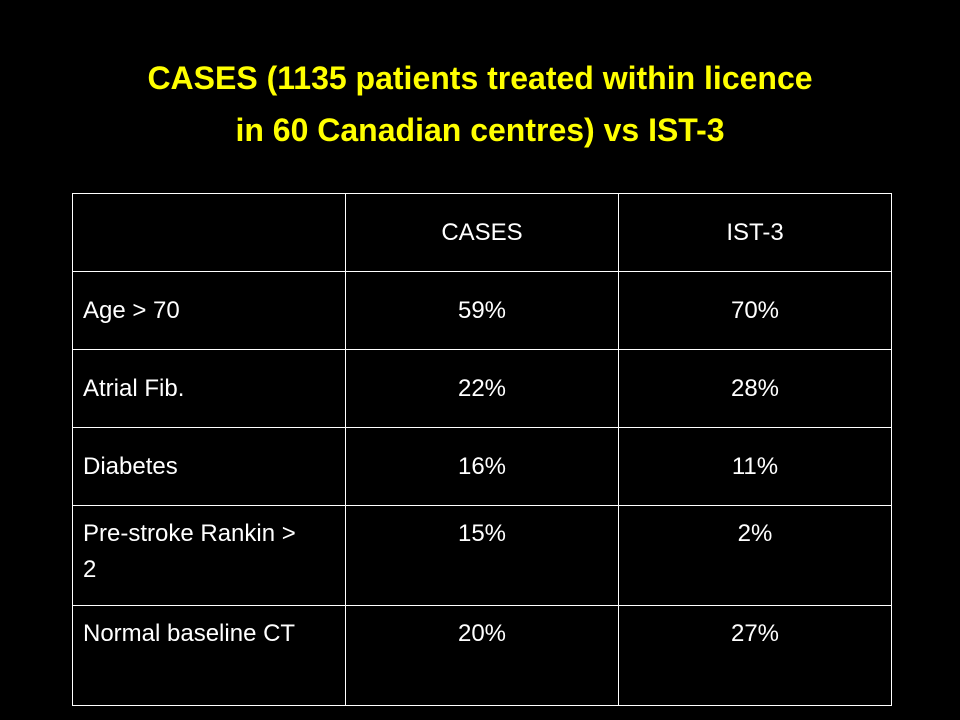 This screenshot has width=960, height=720. I want to click on title-line: in 60 Canadian centres) vs IST-3, so click(480, 130).